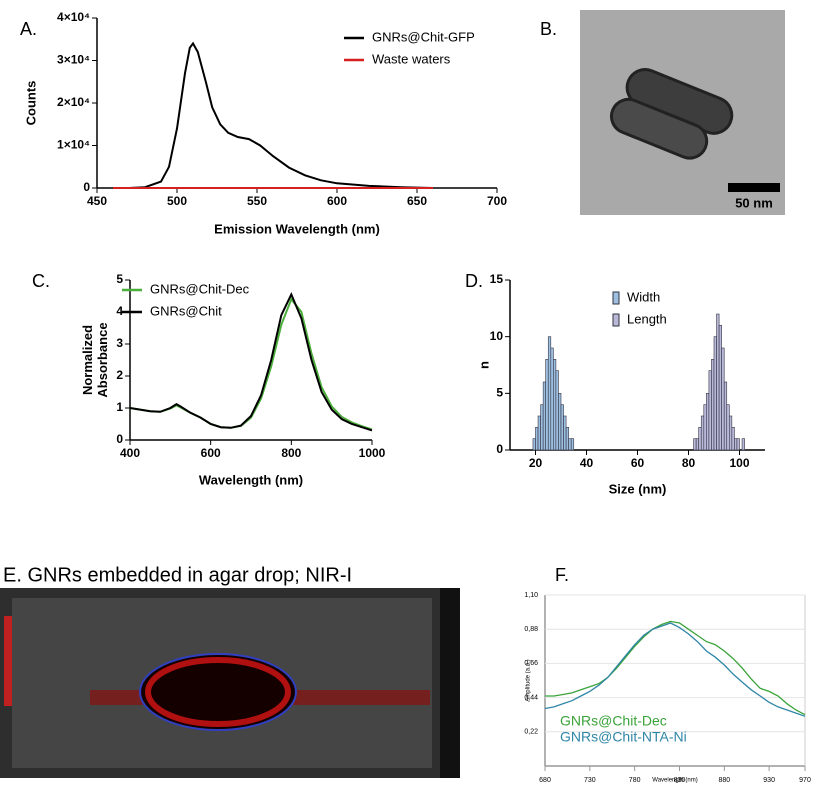 This screenshot has height=788, width=813. Describe the element at coordinates (531, 697) in the screenshot. I see `y-tick-label: 0,44` at that location.